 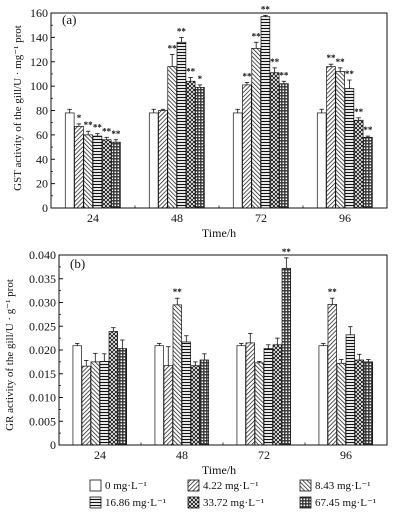 I want to click on bar-a-s0-c0, so click(x=69, y=160).